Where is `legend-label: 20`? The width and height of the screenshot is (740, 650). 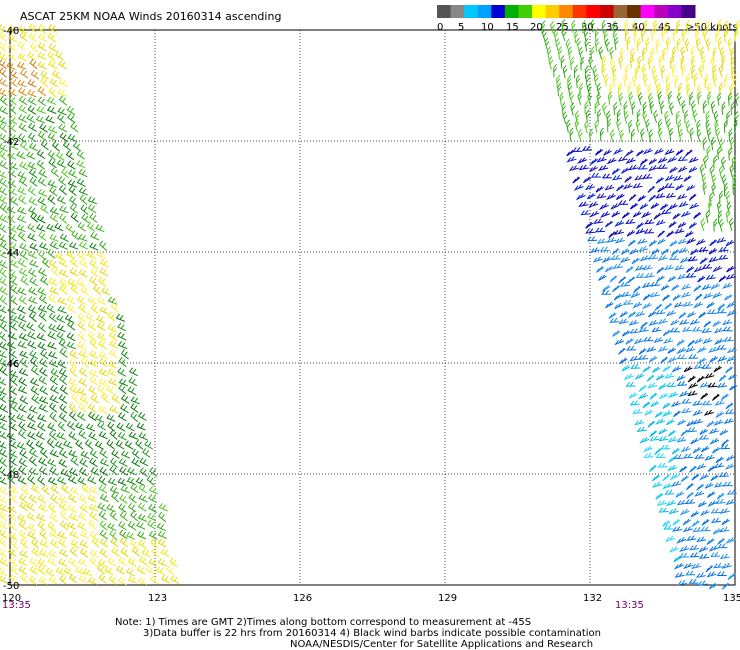 legend-label: 20 is located at coordinates (536, 27).